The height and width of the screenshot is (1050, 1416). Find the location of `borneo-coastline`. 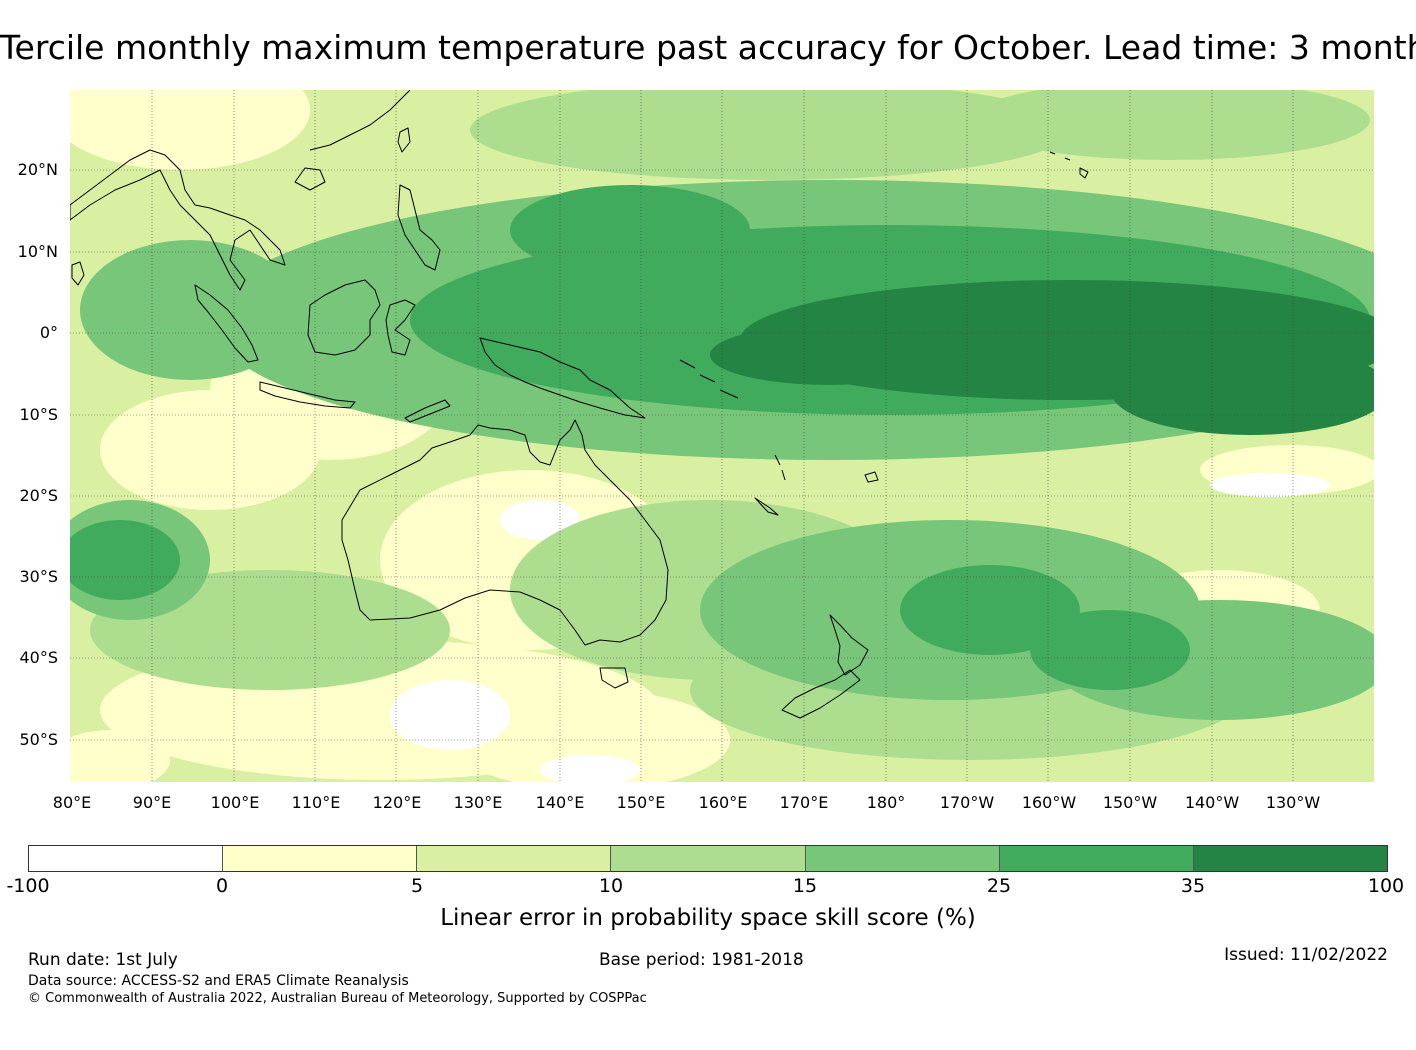

borneo-coastline is located at coordinates (344, 317).